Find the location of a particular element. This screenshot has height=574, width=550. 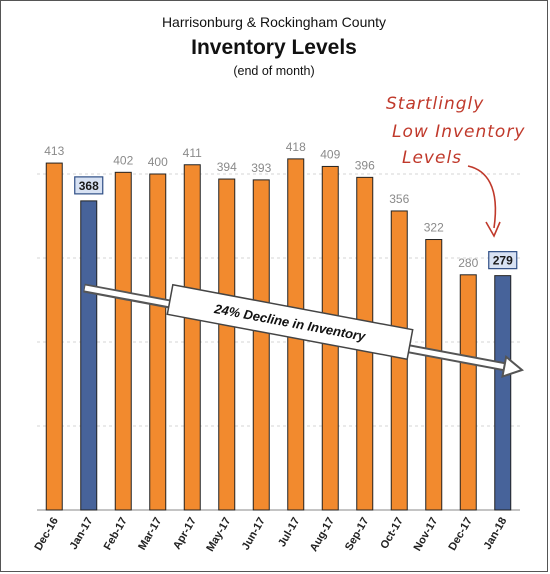

x-tick-label: Jan-17 is located at coordinates (82, 534).